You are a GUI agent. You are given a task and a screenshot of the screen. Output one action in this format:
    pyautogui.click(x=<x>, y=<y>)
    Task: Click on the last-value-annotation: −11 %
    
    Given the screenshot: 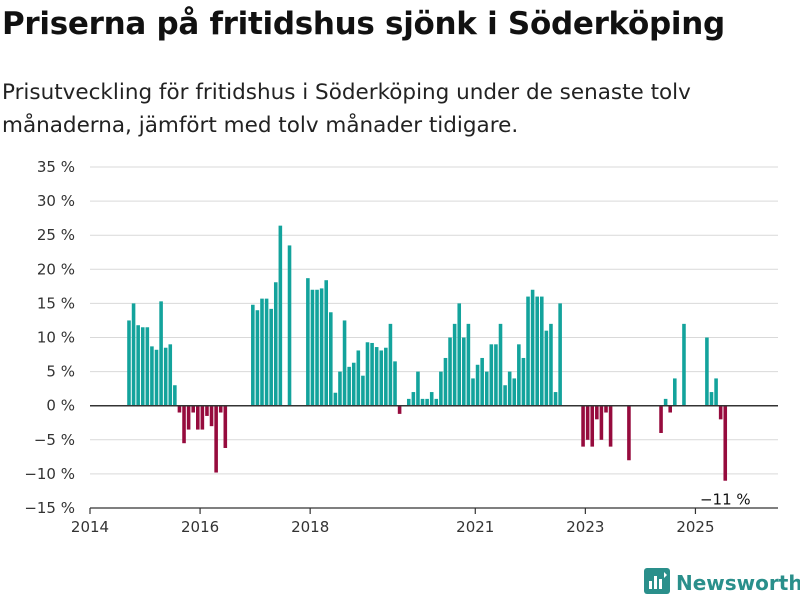 What is the action you would take?
    pyautogui.click(x=725, y=500)
    